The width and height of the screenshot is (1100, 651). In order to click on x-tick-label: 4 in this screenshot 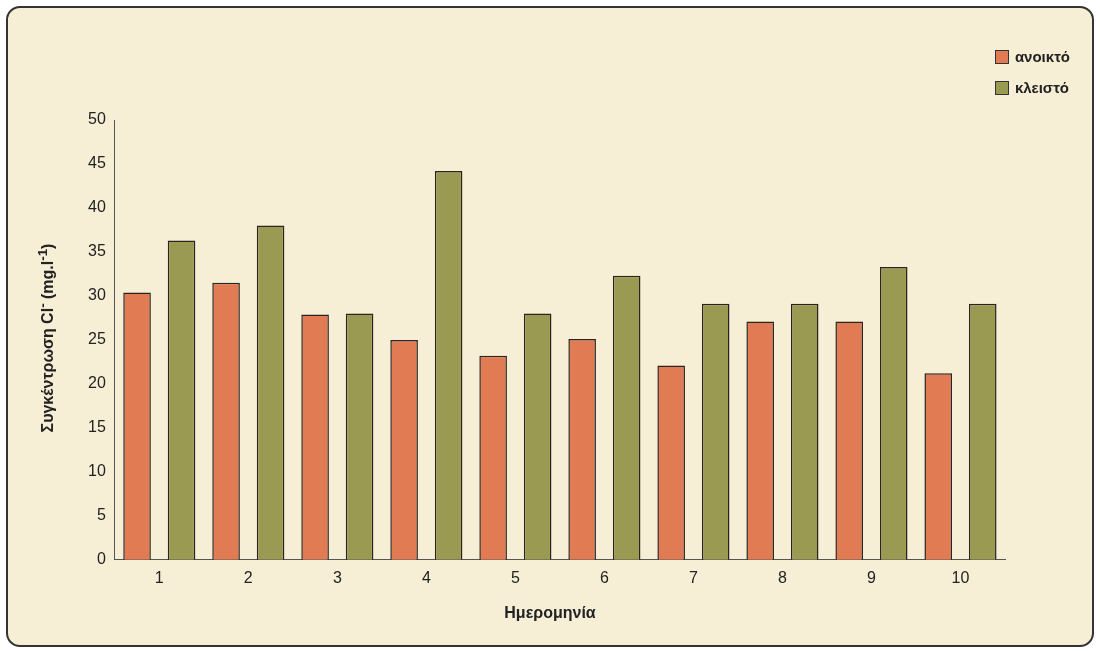, I will do `click(426, 577)`.